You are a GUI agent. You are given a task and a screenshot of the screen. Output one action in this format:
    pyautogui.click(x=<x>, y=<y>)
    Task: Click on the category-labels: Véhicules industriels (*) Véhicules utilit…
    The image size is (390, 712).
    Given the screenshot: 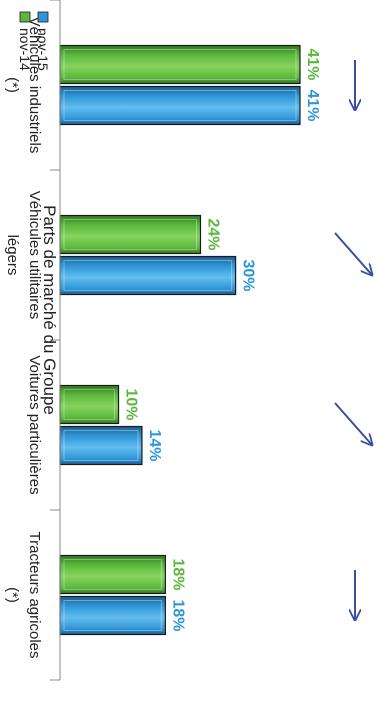 What is the action you would take?
    pyautogui.click(x=23, y=338)
    